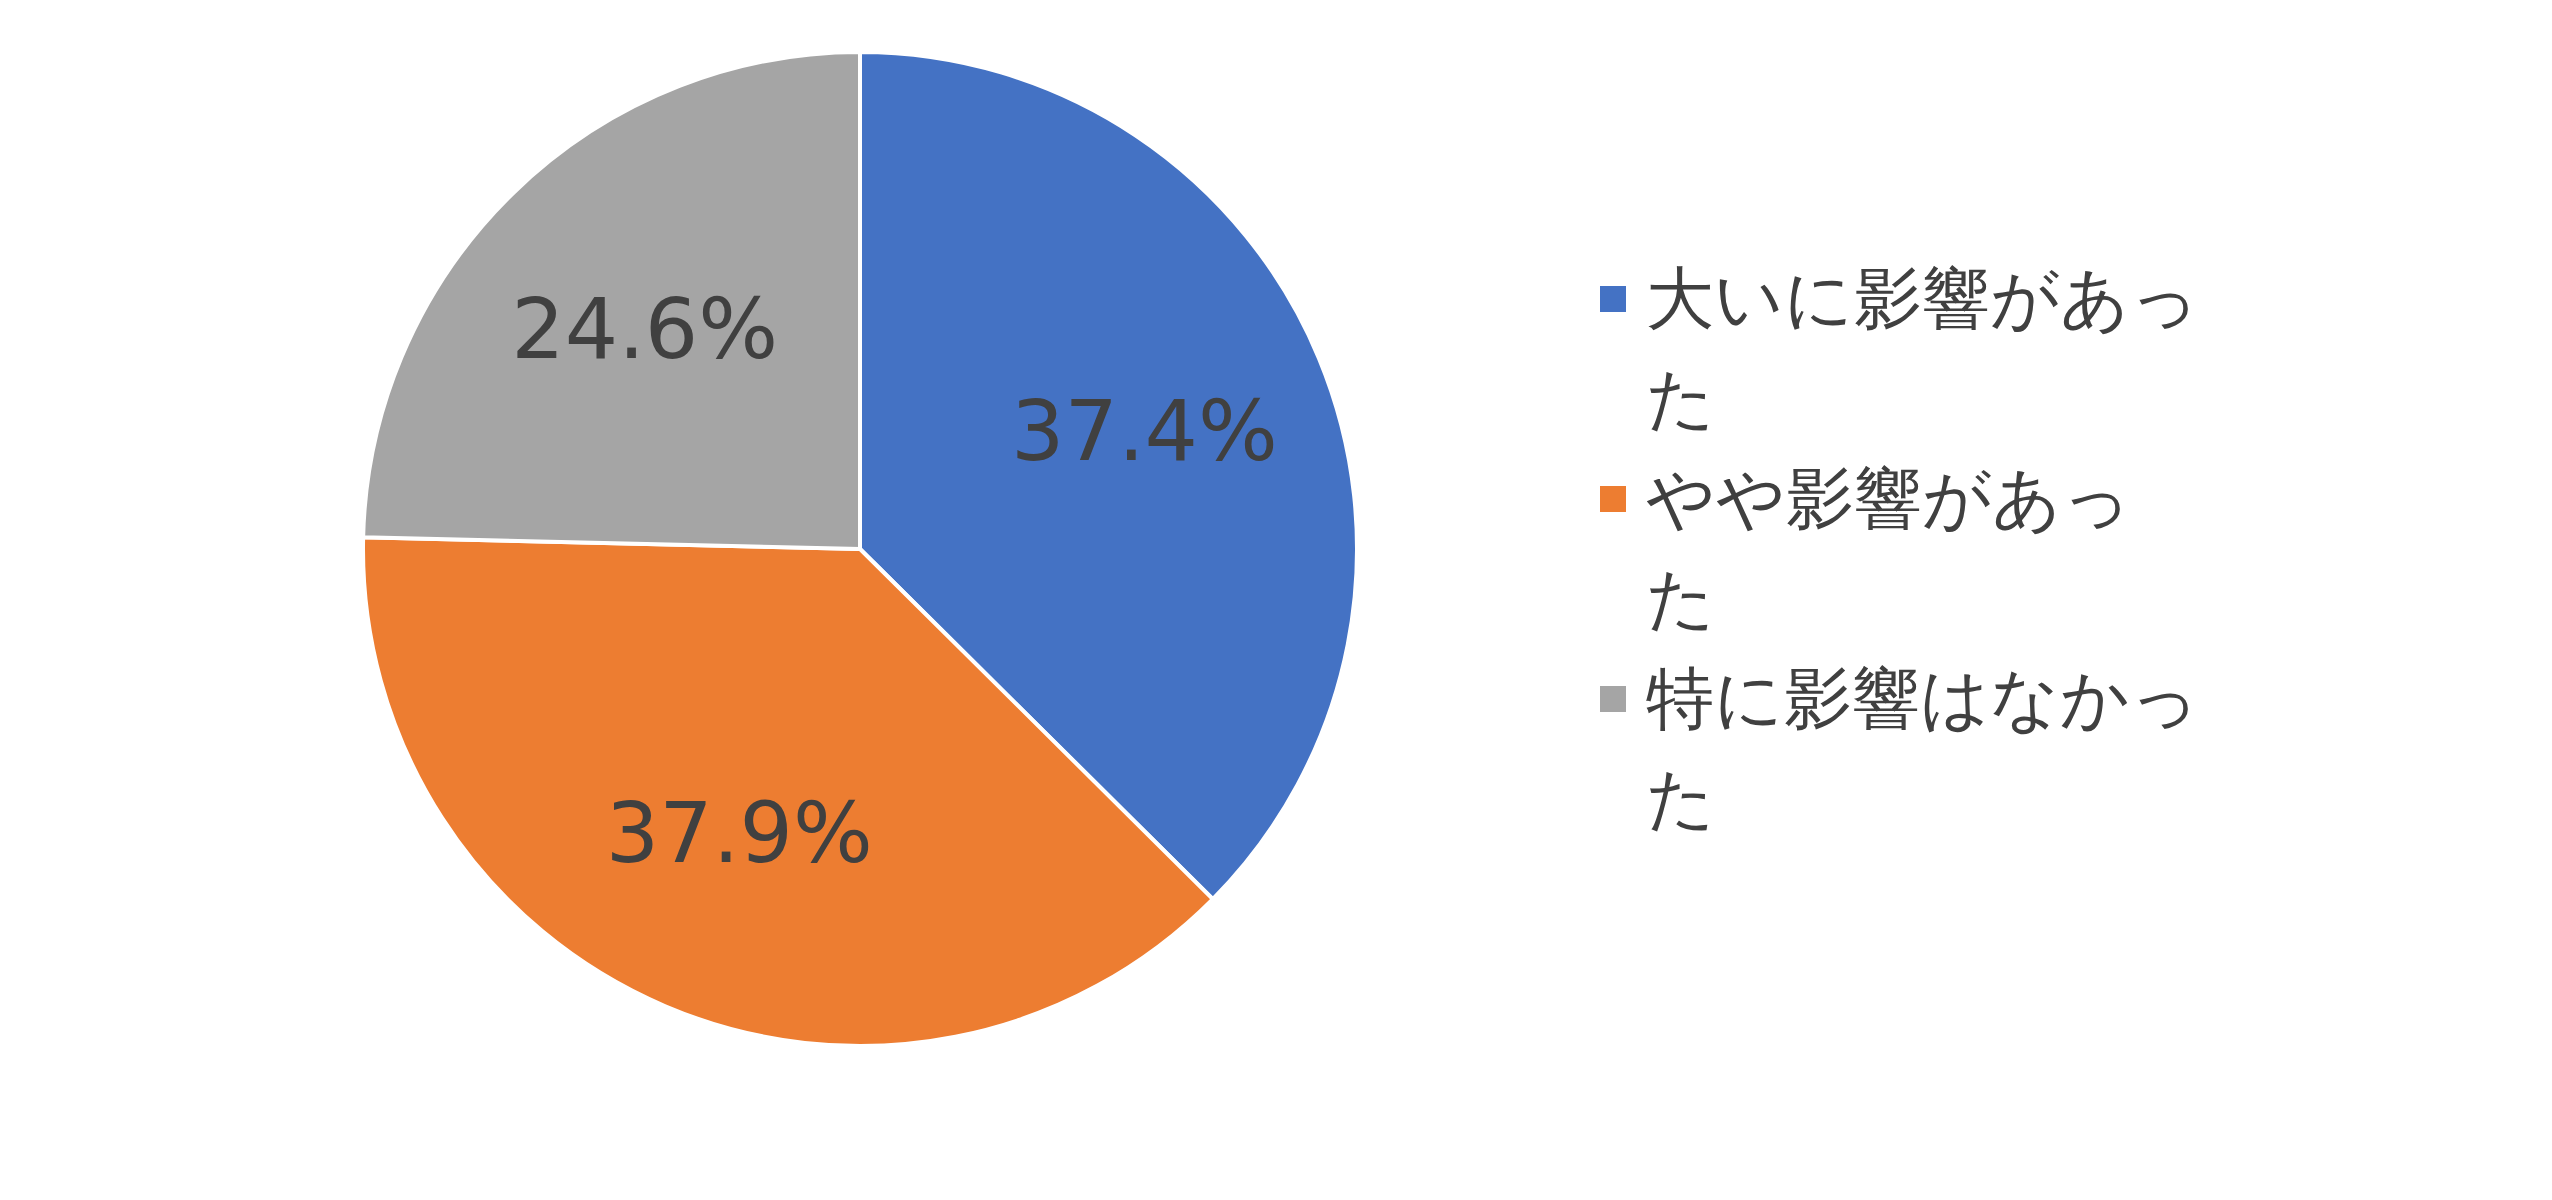 This screenshot has width=2552, height=1200. What do you see at coordinates (645, 328) in the screenshot?
I see `data-label: 24.6%` at bounding box center [645, 328].